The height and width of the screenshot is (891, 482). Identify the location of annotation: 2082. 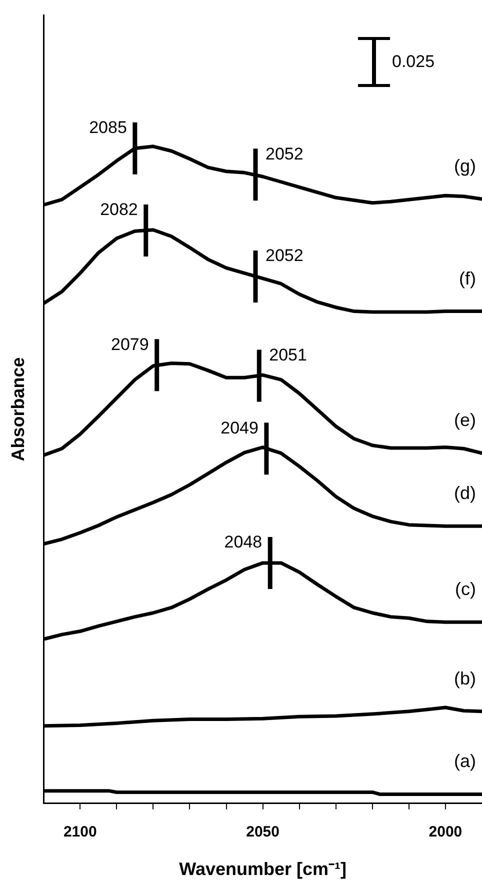
(119, 210).